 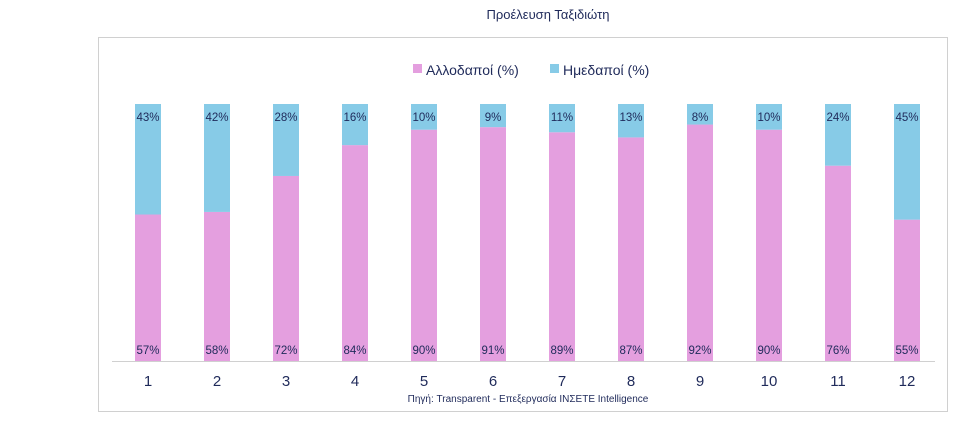 I want to click on x-tick-label: 3, so click(x=286, y=381).